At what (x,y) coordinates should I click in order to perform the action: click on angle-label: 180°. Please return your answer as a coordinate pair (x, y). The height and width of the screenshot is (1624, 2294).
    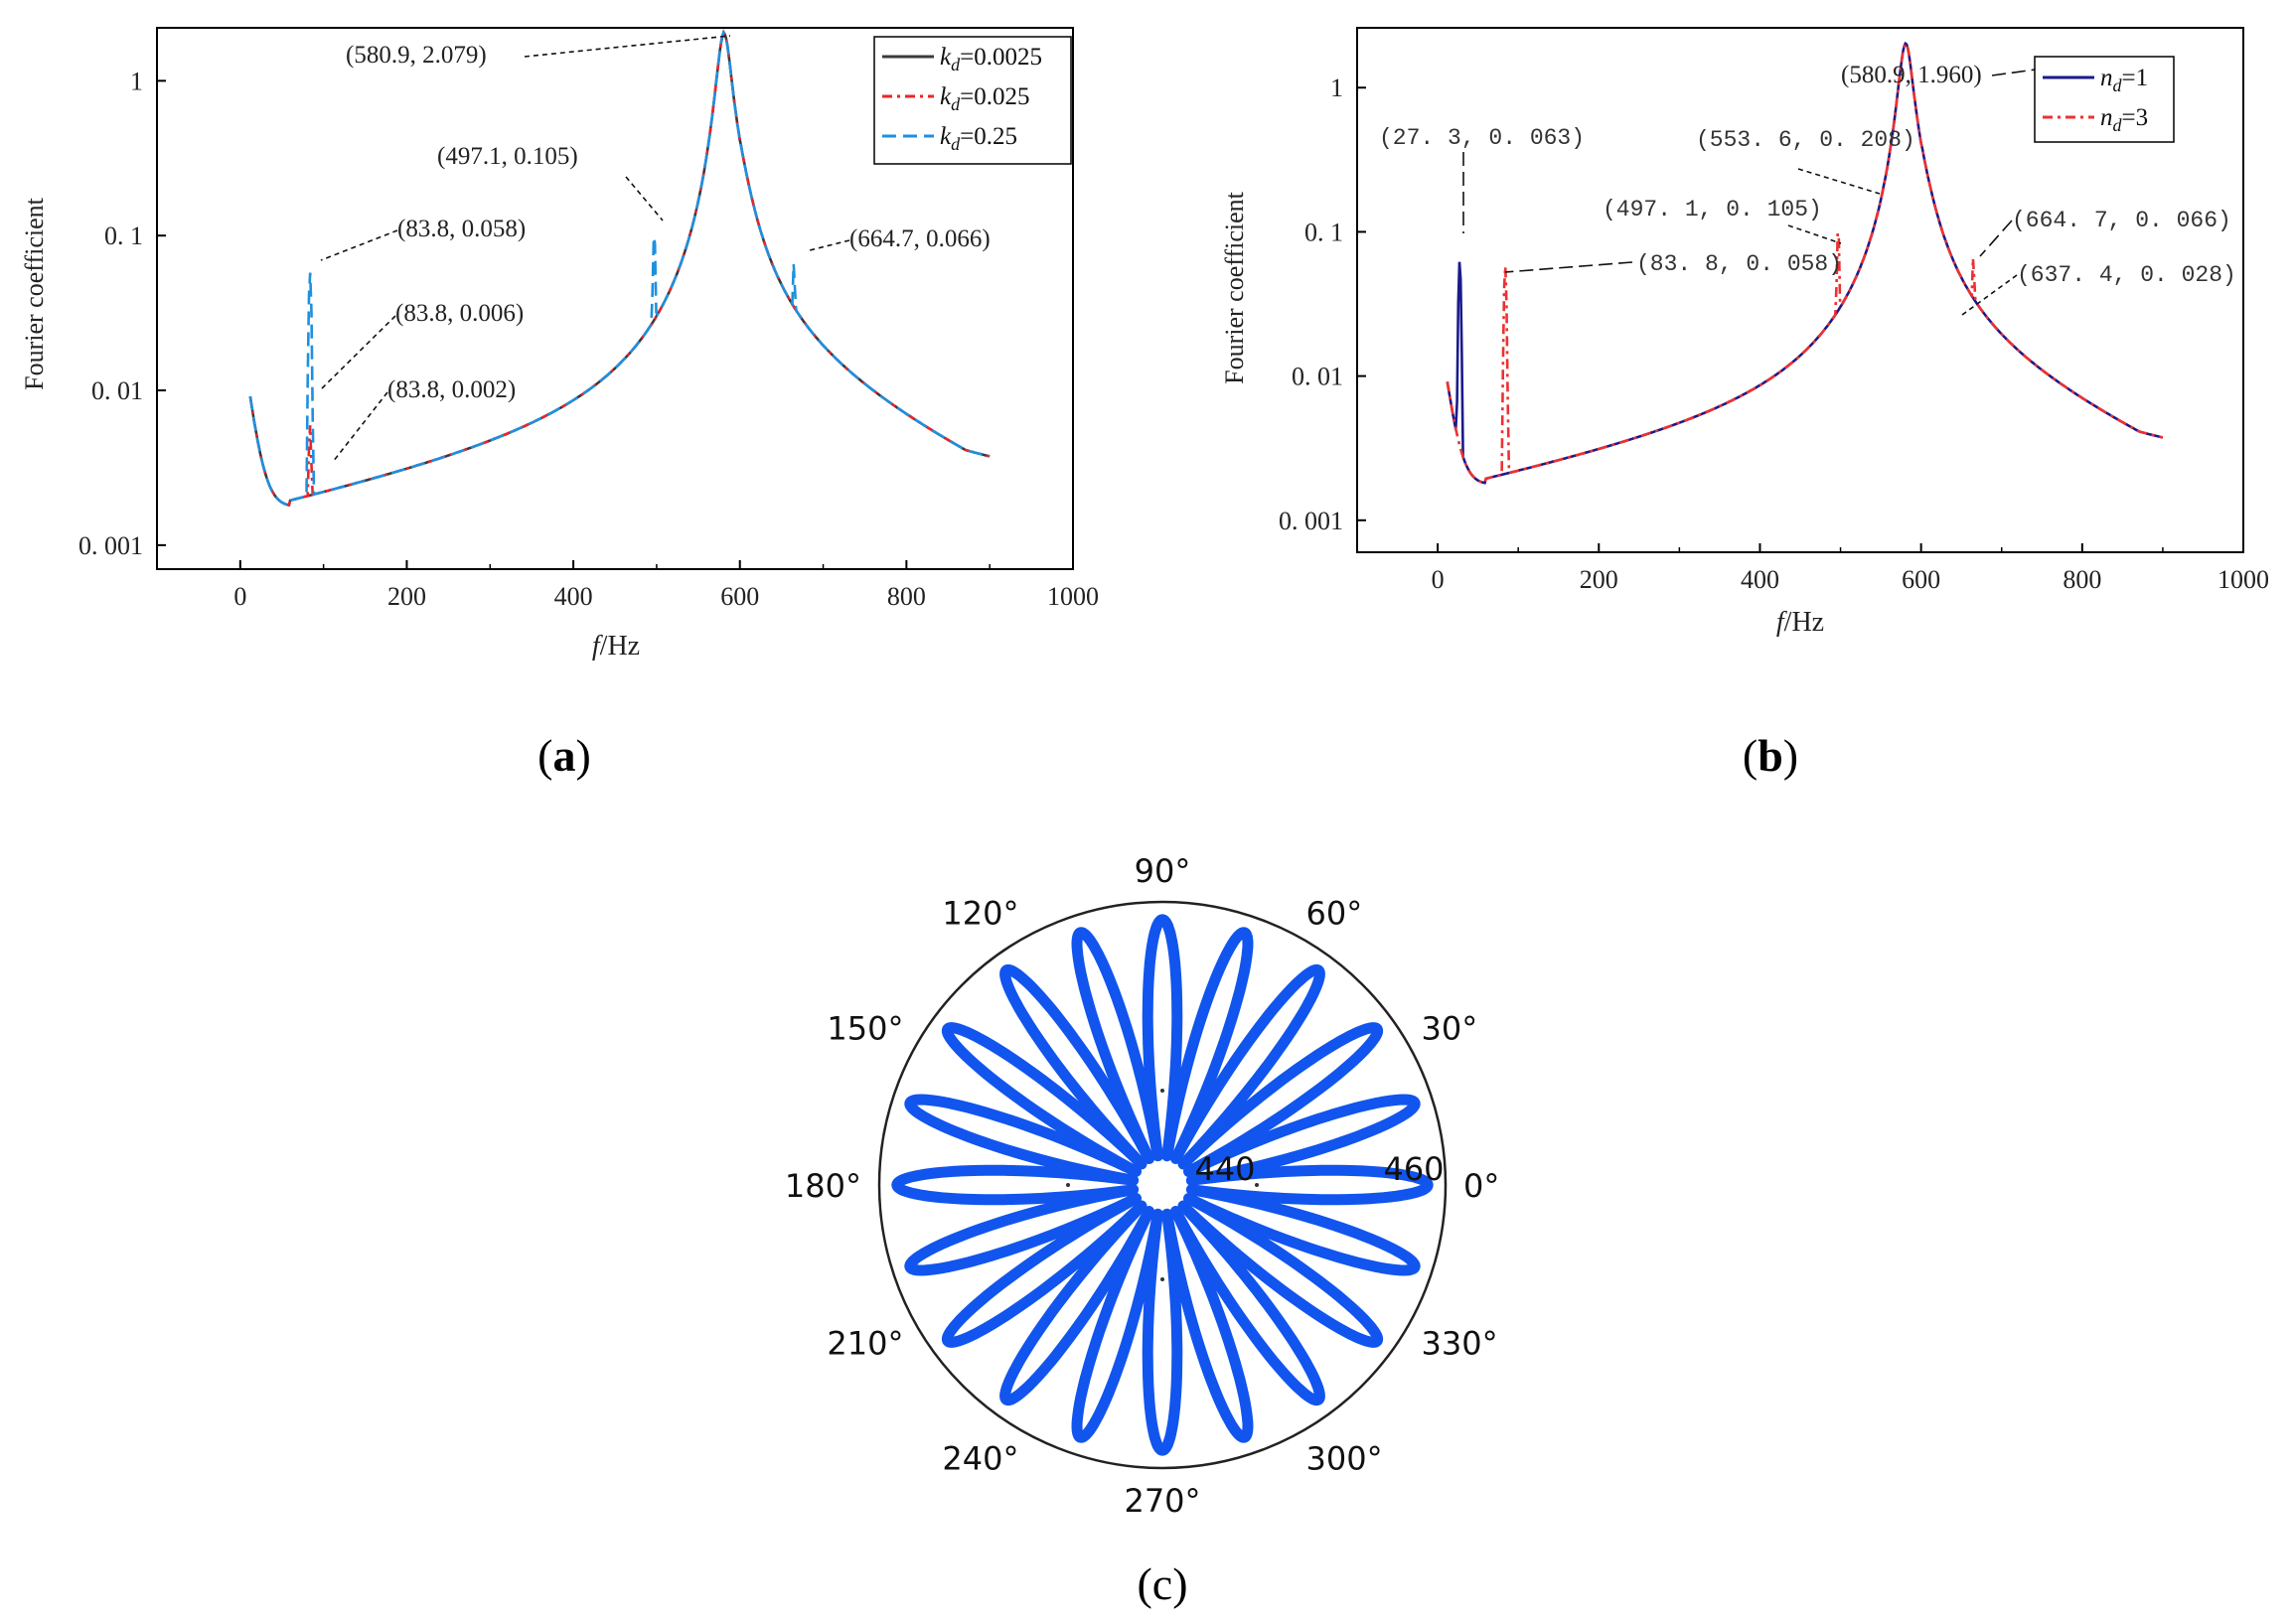
    Looking at the image, I should click on (823, 1186).